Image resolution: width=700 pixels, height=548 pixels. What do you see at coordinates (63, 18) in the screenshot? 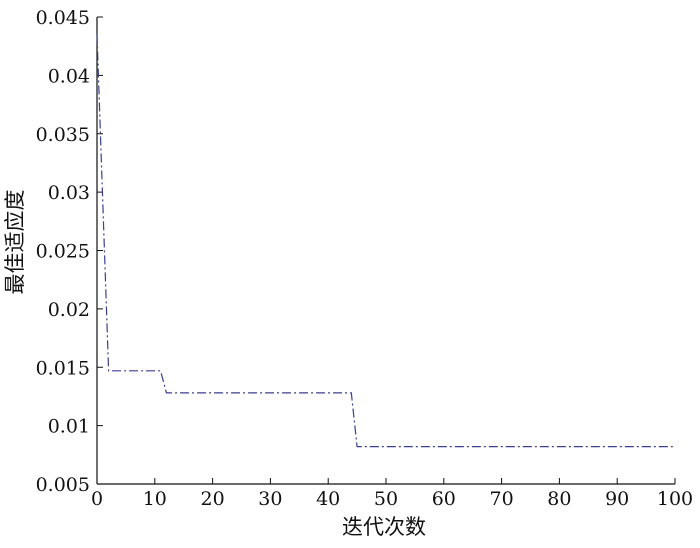
I see `y-tick-label: 0.045` at bounding box center [63, 18].